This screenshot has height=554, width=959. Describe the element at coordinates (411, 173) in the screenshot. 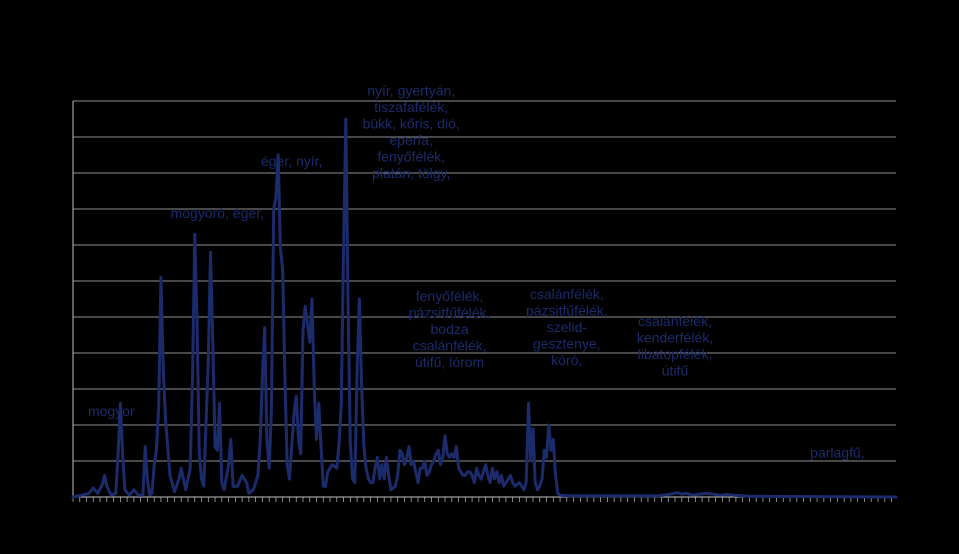

I see `annotation-text: platán, tölgy,` at that location.